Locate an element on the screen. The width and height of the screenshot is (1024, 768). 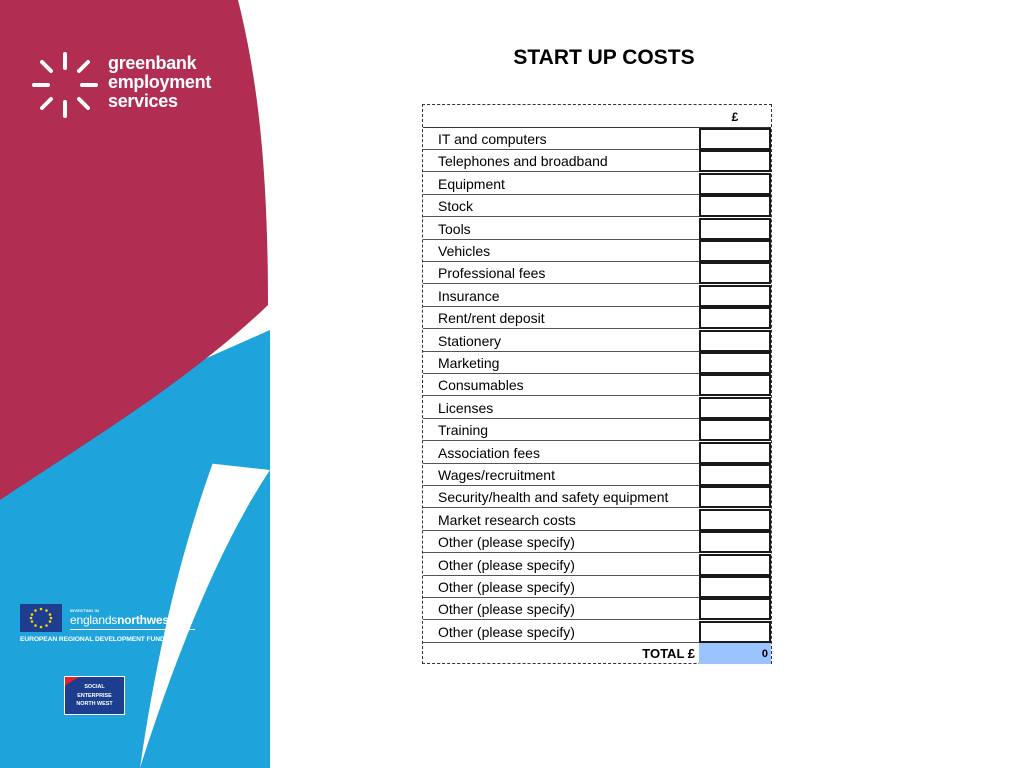
table-row: Stationery is located at coordinates (597, 341).